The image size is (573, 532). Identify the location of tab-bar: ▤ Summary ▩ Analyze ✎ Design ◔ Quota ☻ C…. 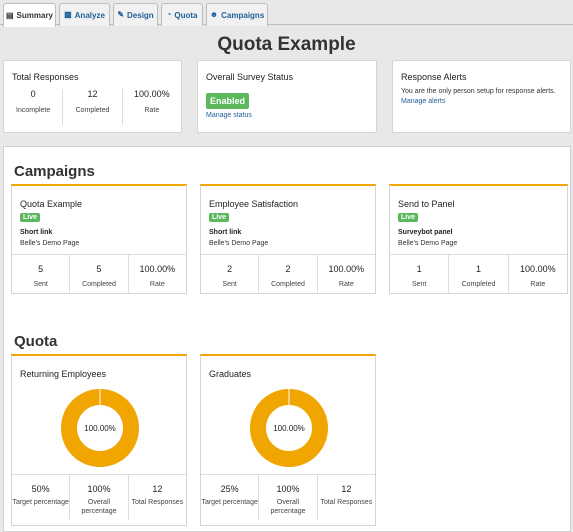
(286, 13).